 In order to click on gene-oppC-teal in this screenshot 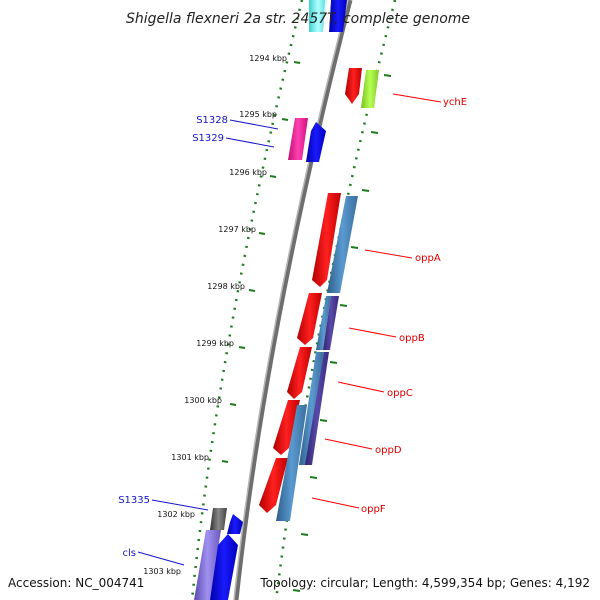, I will do `click(311, 408)`.